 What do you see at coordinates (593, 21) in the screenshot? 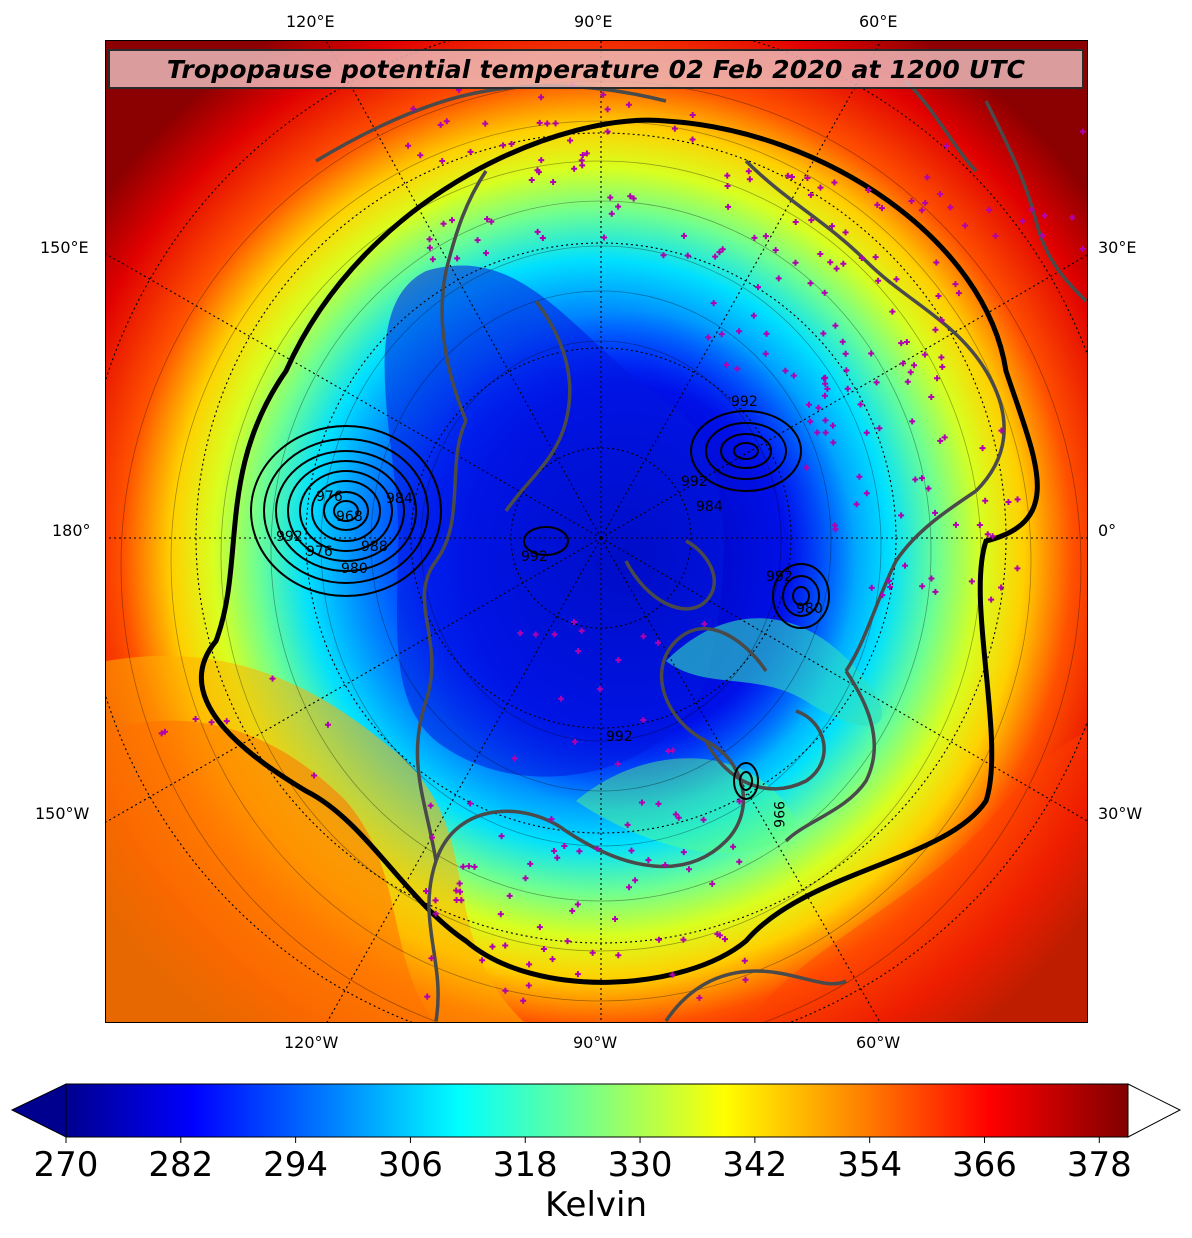
I see `top-longitude-label: 90°E` at bounding box center [593, 21].